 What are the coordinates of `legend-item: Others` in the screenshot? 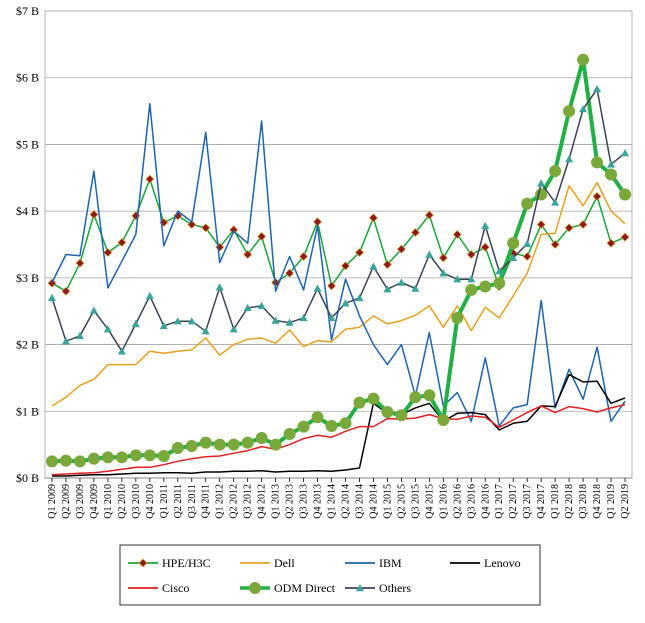 It's located at (378, 588).